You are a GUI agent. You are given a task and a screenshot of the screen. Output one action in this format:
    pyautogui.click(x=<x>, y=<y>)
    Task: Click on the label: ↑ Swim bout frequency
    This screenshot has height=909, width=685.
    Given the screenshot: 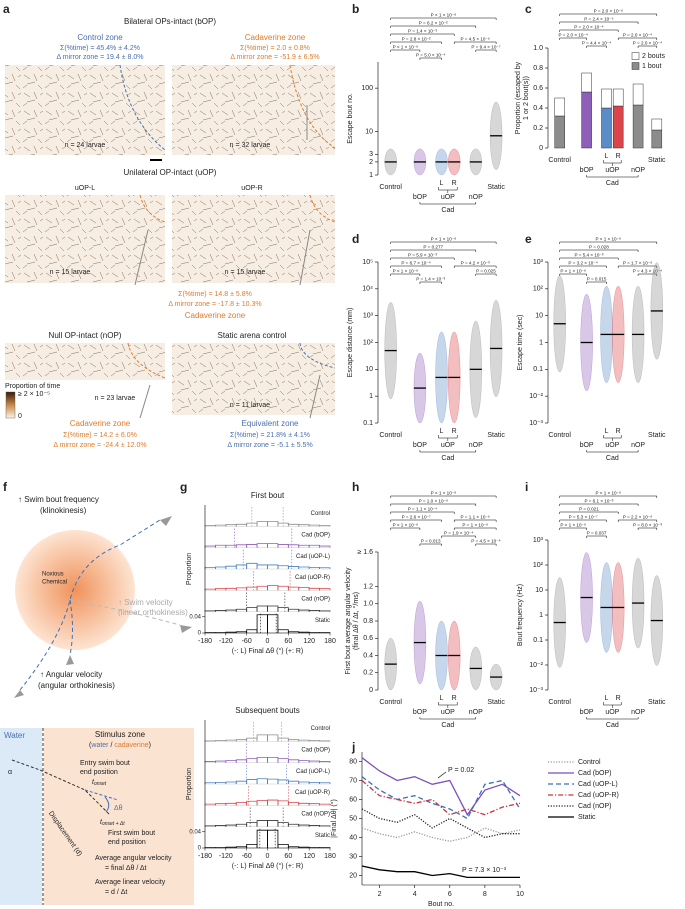 What is the action you would take?
    pyautogui.click(x=58, y=499)
    